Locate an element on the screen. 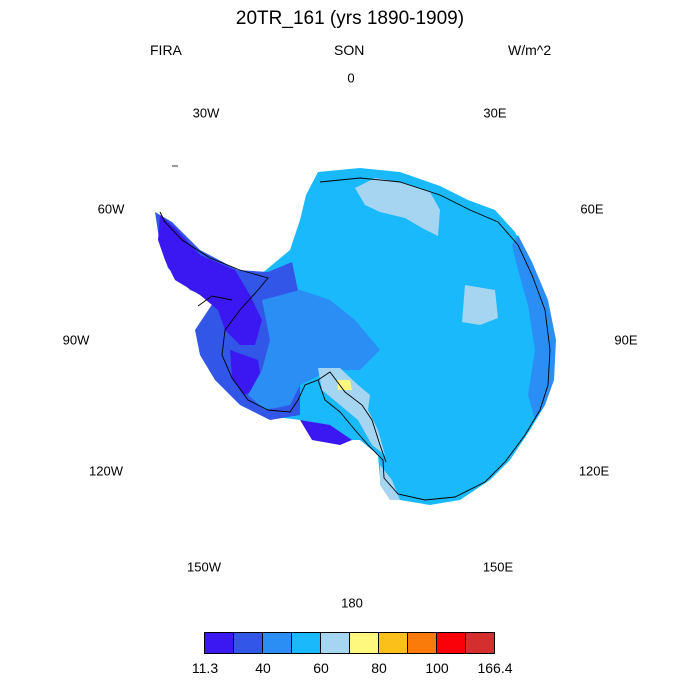 This screenshot has width=700, height=700. lon-label-150w: 150W is located at coordinates (204, 567).